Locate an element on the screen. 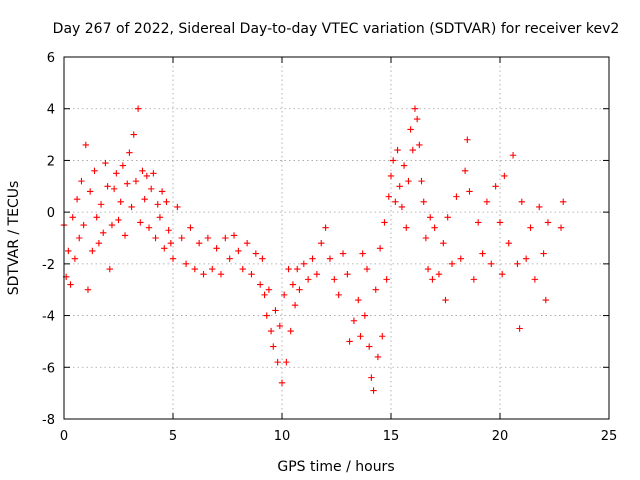 This screenshot has height=480, width=640. x-tick-label: 5 is located at coordinates (173, 436).